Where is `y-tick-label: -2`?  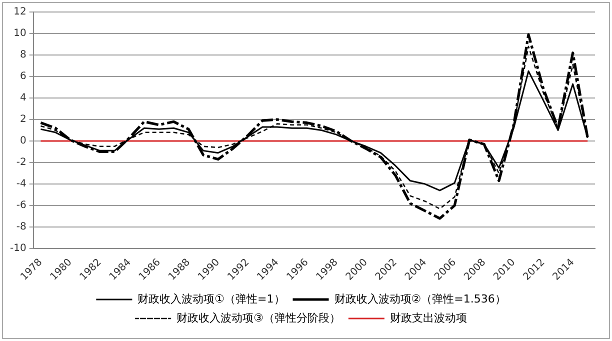 y-tick-label: -2 is located at coordinates (21, 162).